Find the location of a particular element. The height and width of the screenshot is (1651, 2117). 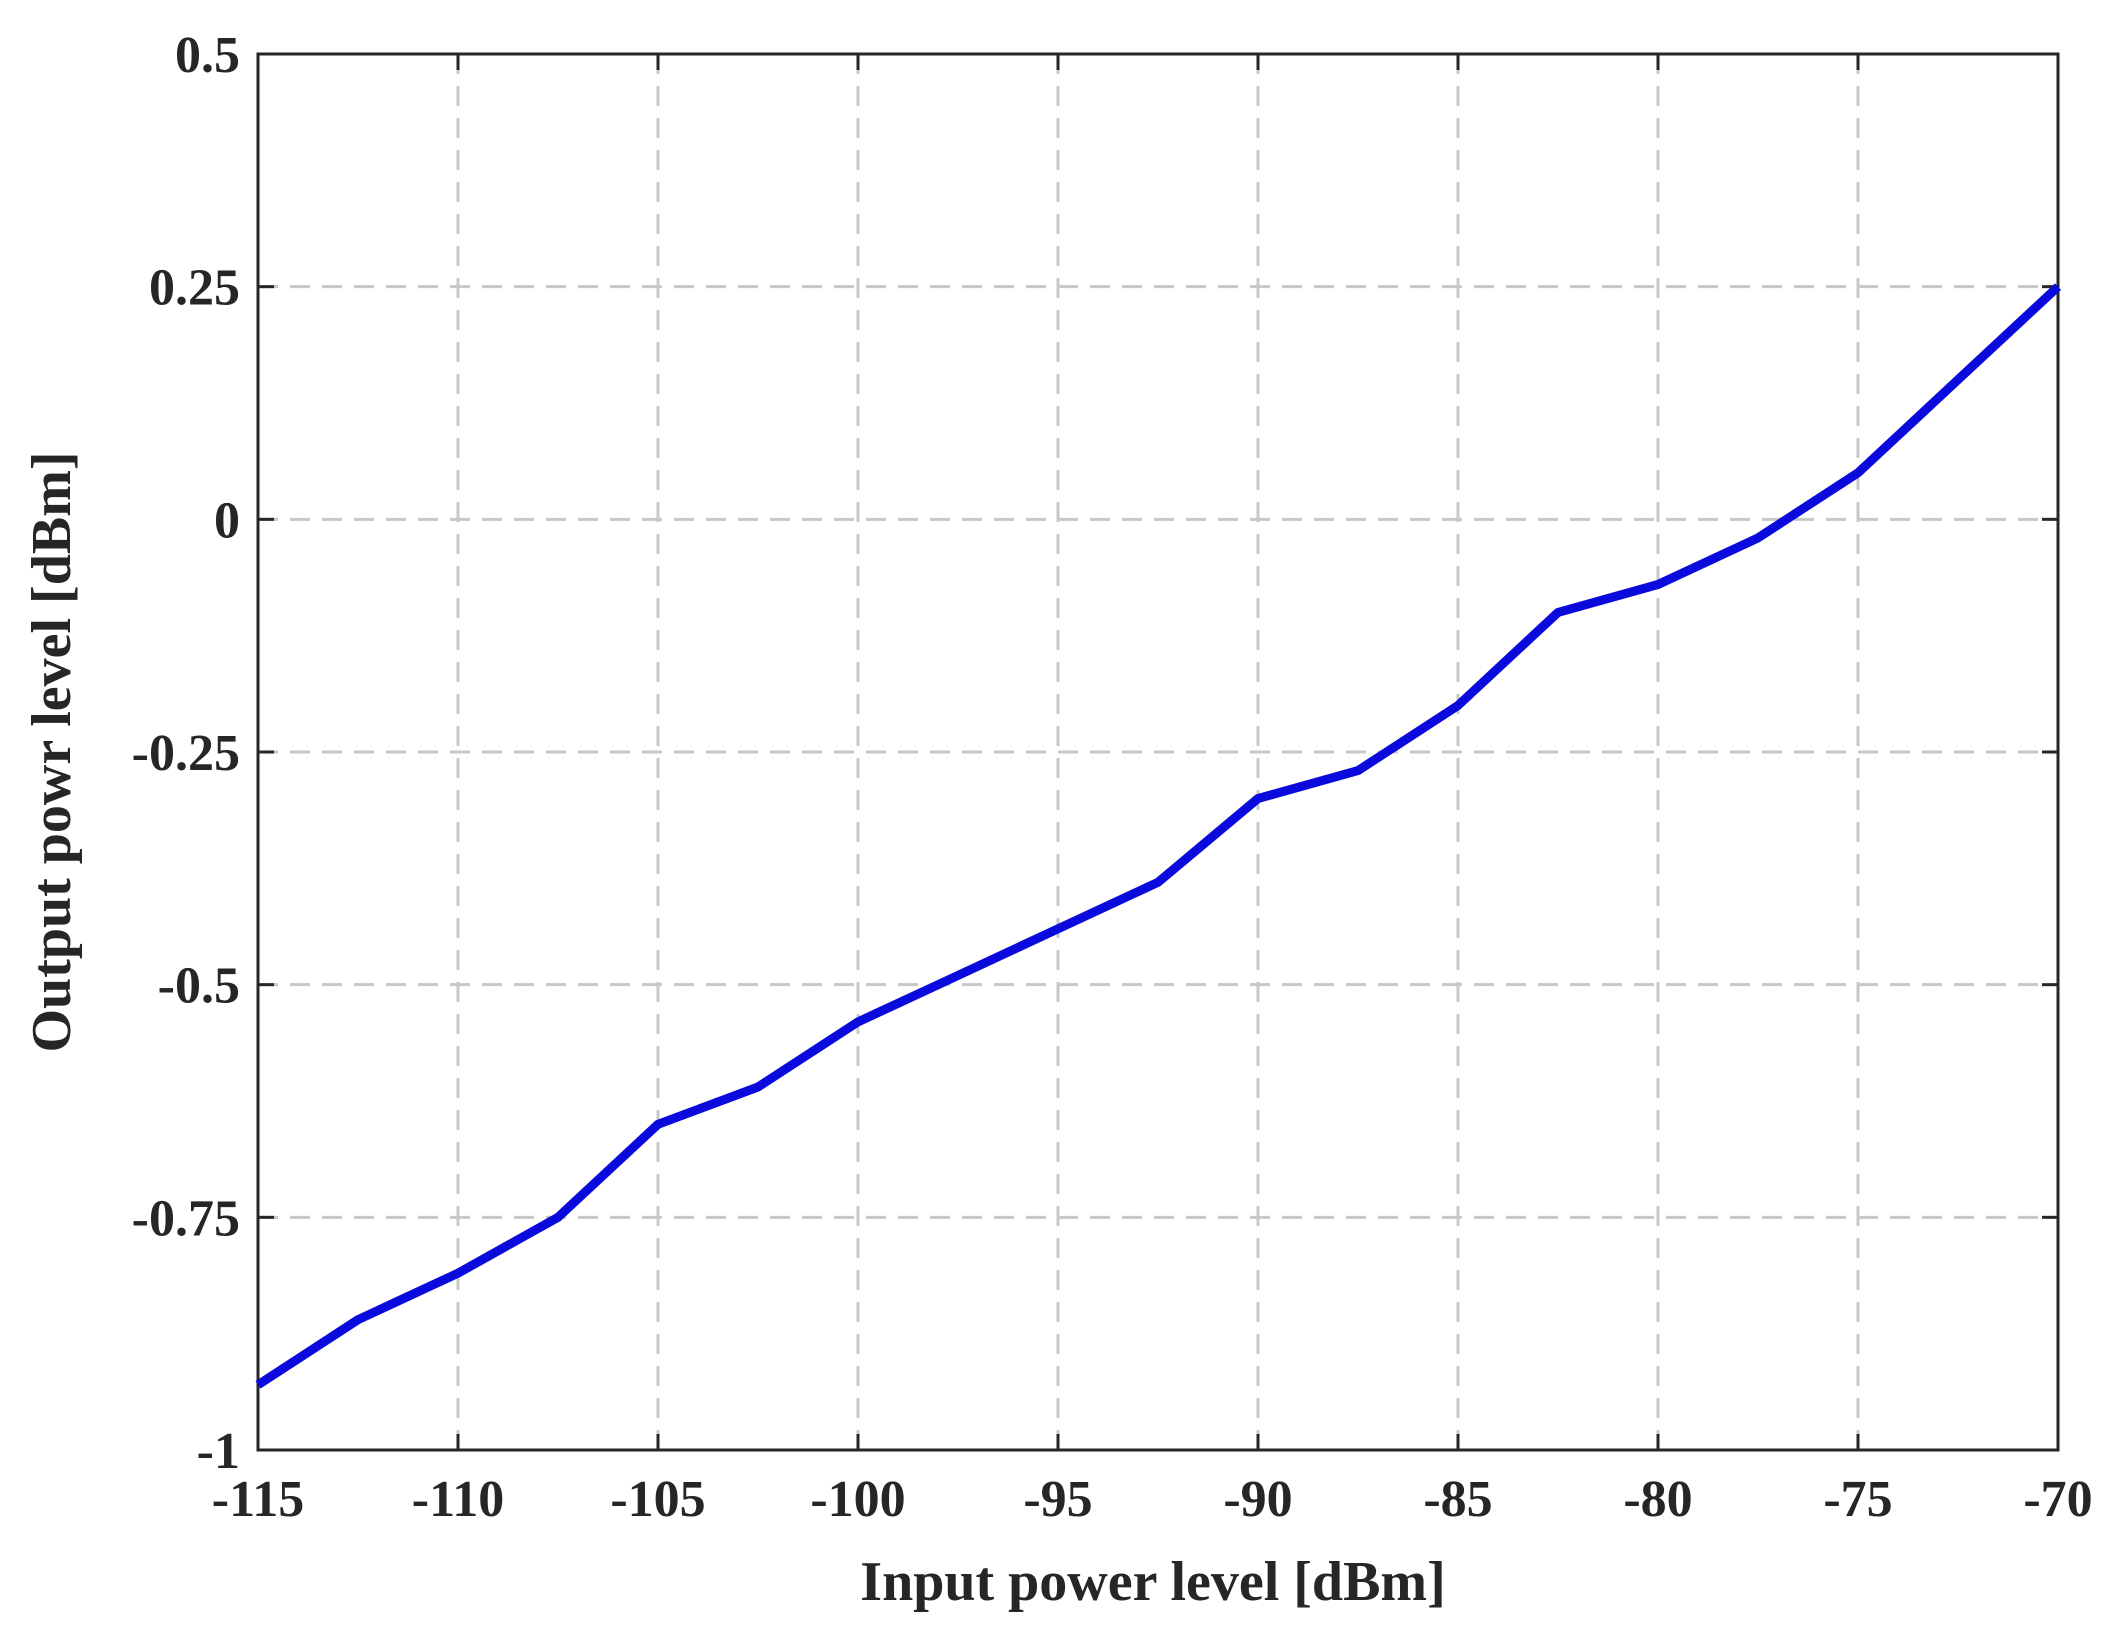

y-tick-label: -0.5 is located at coordinates (199, 986).